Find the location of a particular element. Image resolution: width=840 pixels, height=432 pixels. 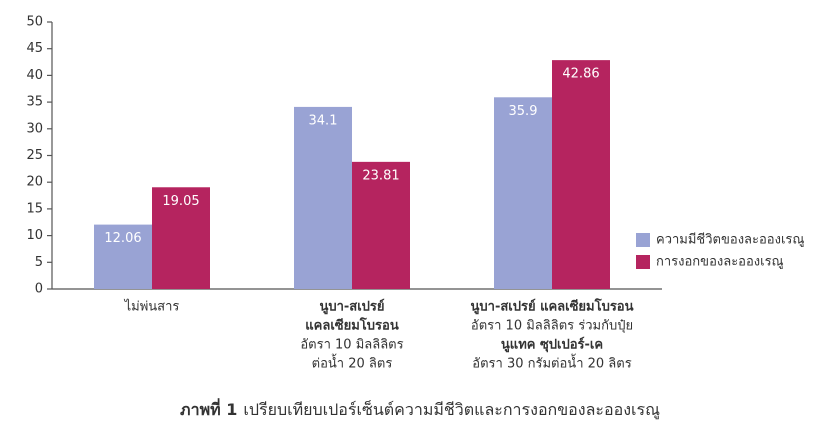

x-tick-label: อัตรา 30 กรัมต่อน้ำ 20 ลิตร is located at coordinates (551, 363).